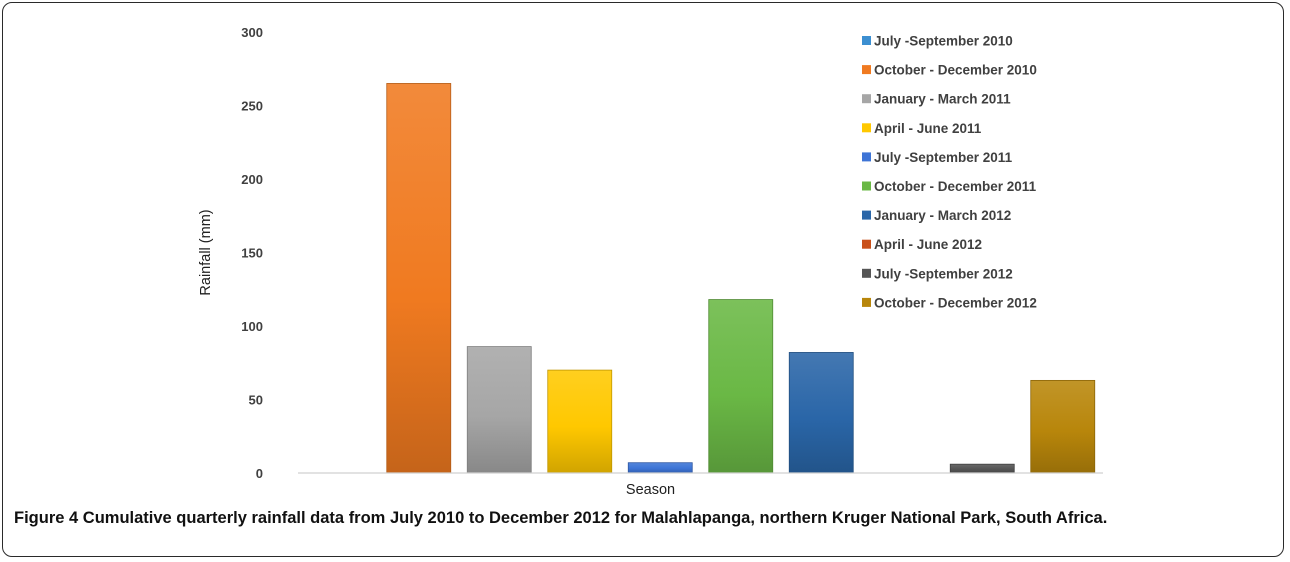  Describe the element at coordinates (943, 41) in the screenshot. I see `legend-label: July -September 2010` at that location.